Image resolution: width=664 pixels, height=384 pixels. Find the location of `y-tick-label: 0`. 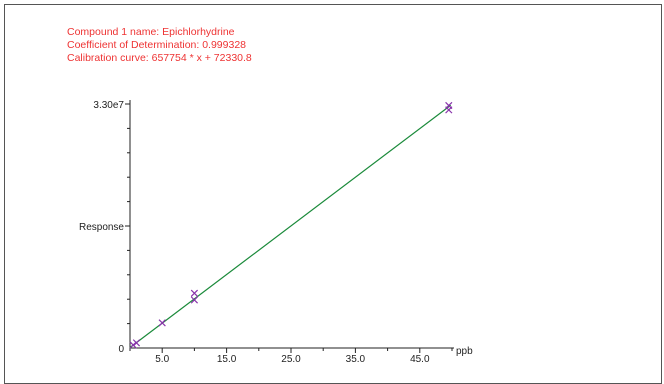

y-tick-label: 0 is located at coordinates (121, 349).